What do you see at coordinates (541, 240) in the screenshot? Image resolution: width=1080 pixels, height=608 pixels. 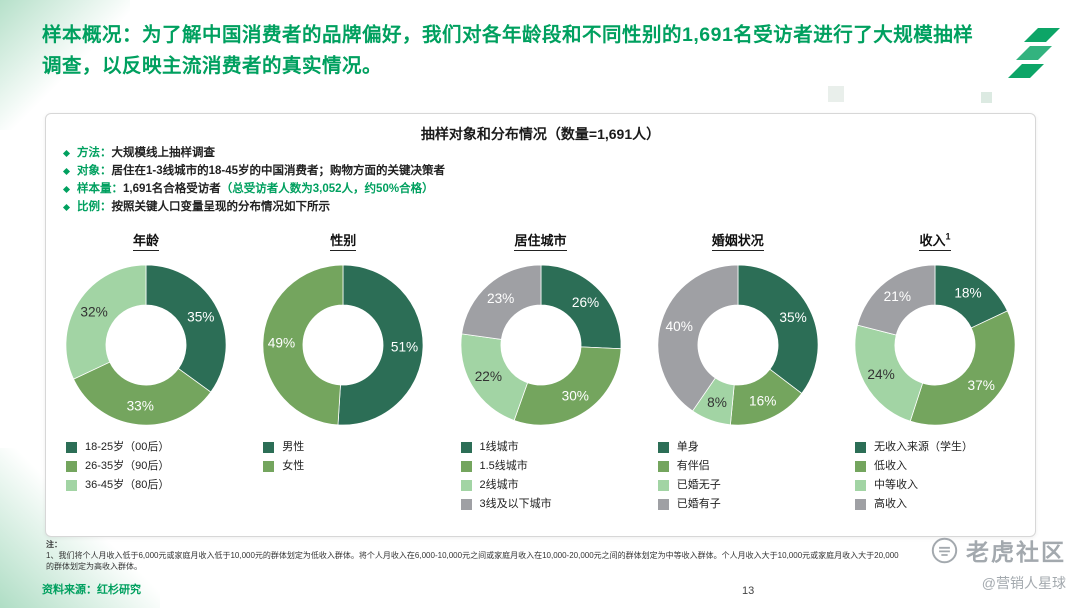 I see `chart-title: 居住城市` at bounding box center [541, 240].